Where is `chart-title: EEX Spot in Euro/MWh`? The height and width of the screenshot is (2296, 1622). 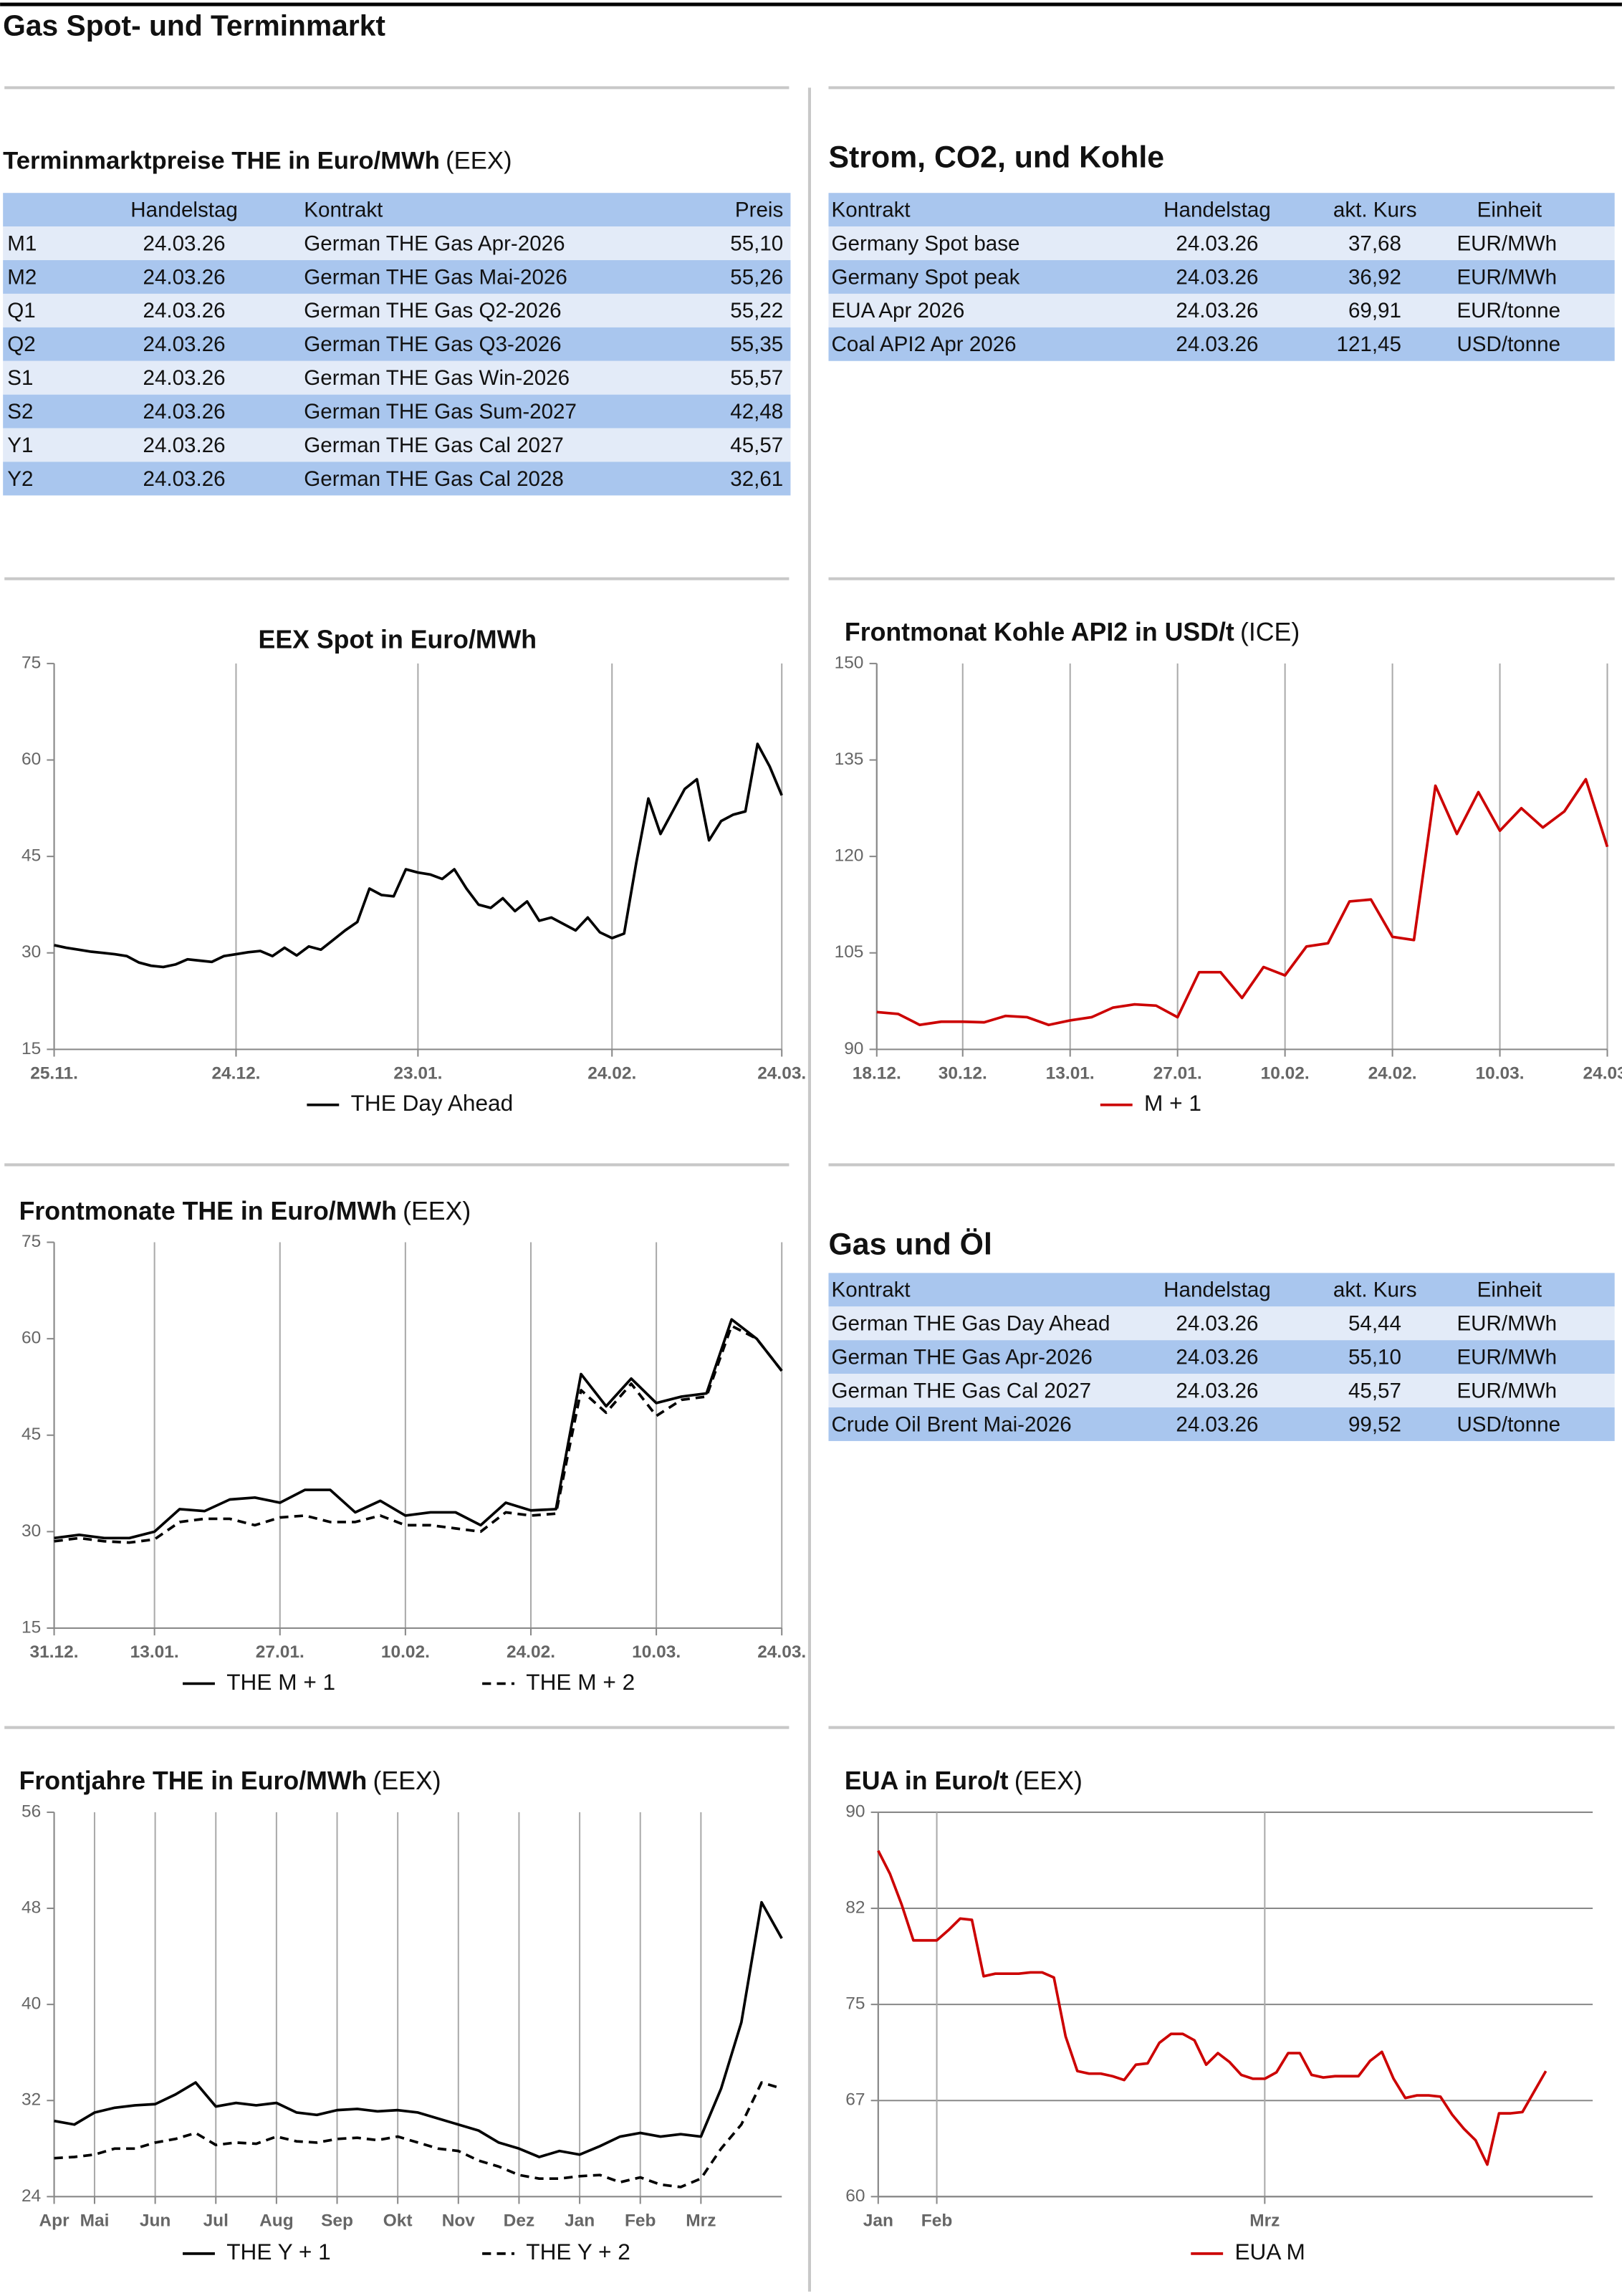 chart-title: EEX Spot in Euro/MWh is located at coordinates (398, 640).